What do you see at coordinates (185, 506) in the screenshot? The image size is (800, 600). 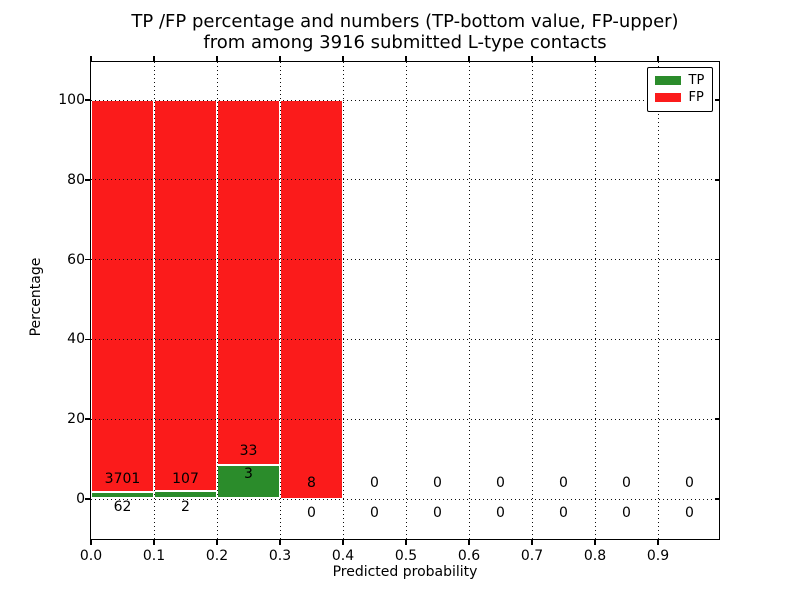 I see `tp-count-label: 2` at bounding box center [185, 506].